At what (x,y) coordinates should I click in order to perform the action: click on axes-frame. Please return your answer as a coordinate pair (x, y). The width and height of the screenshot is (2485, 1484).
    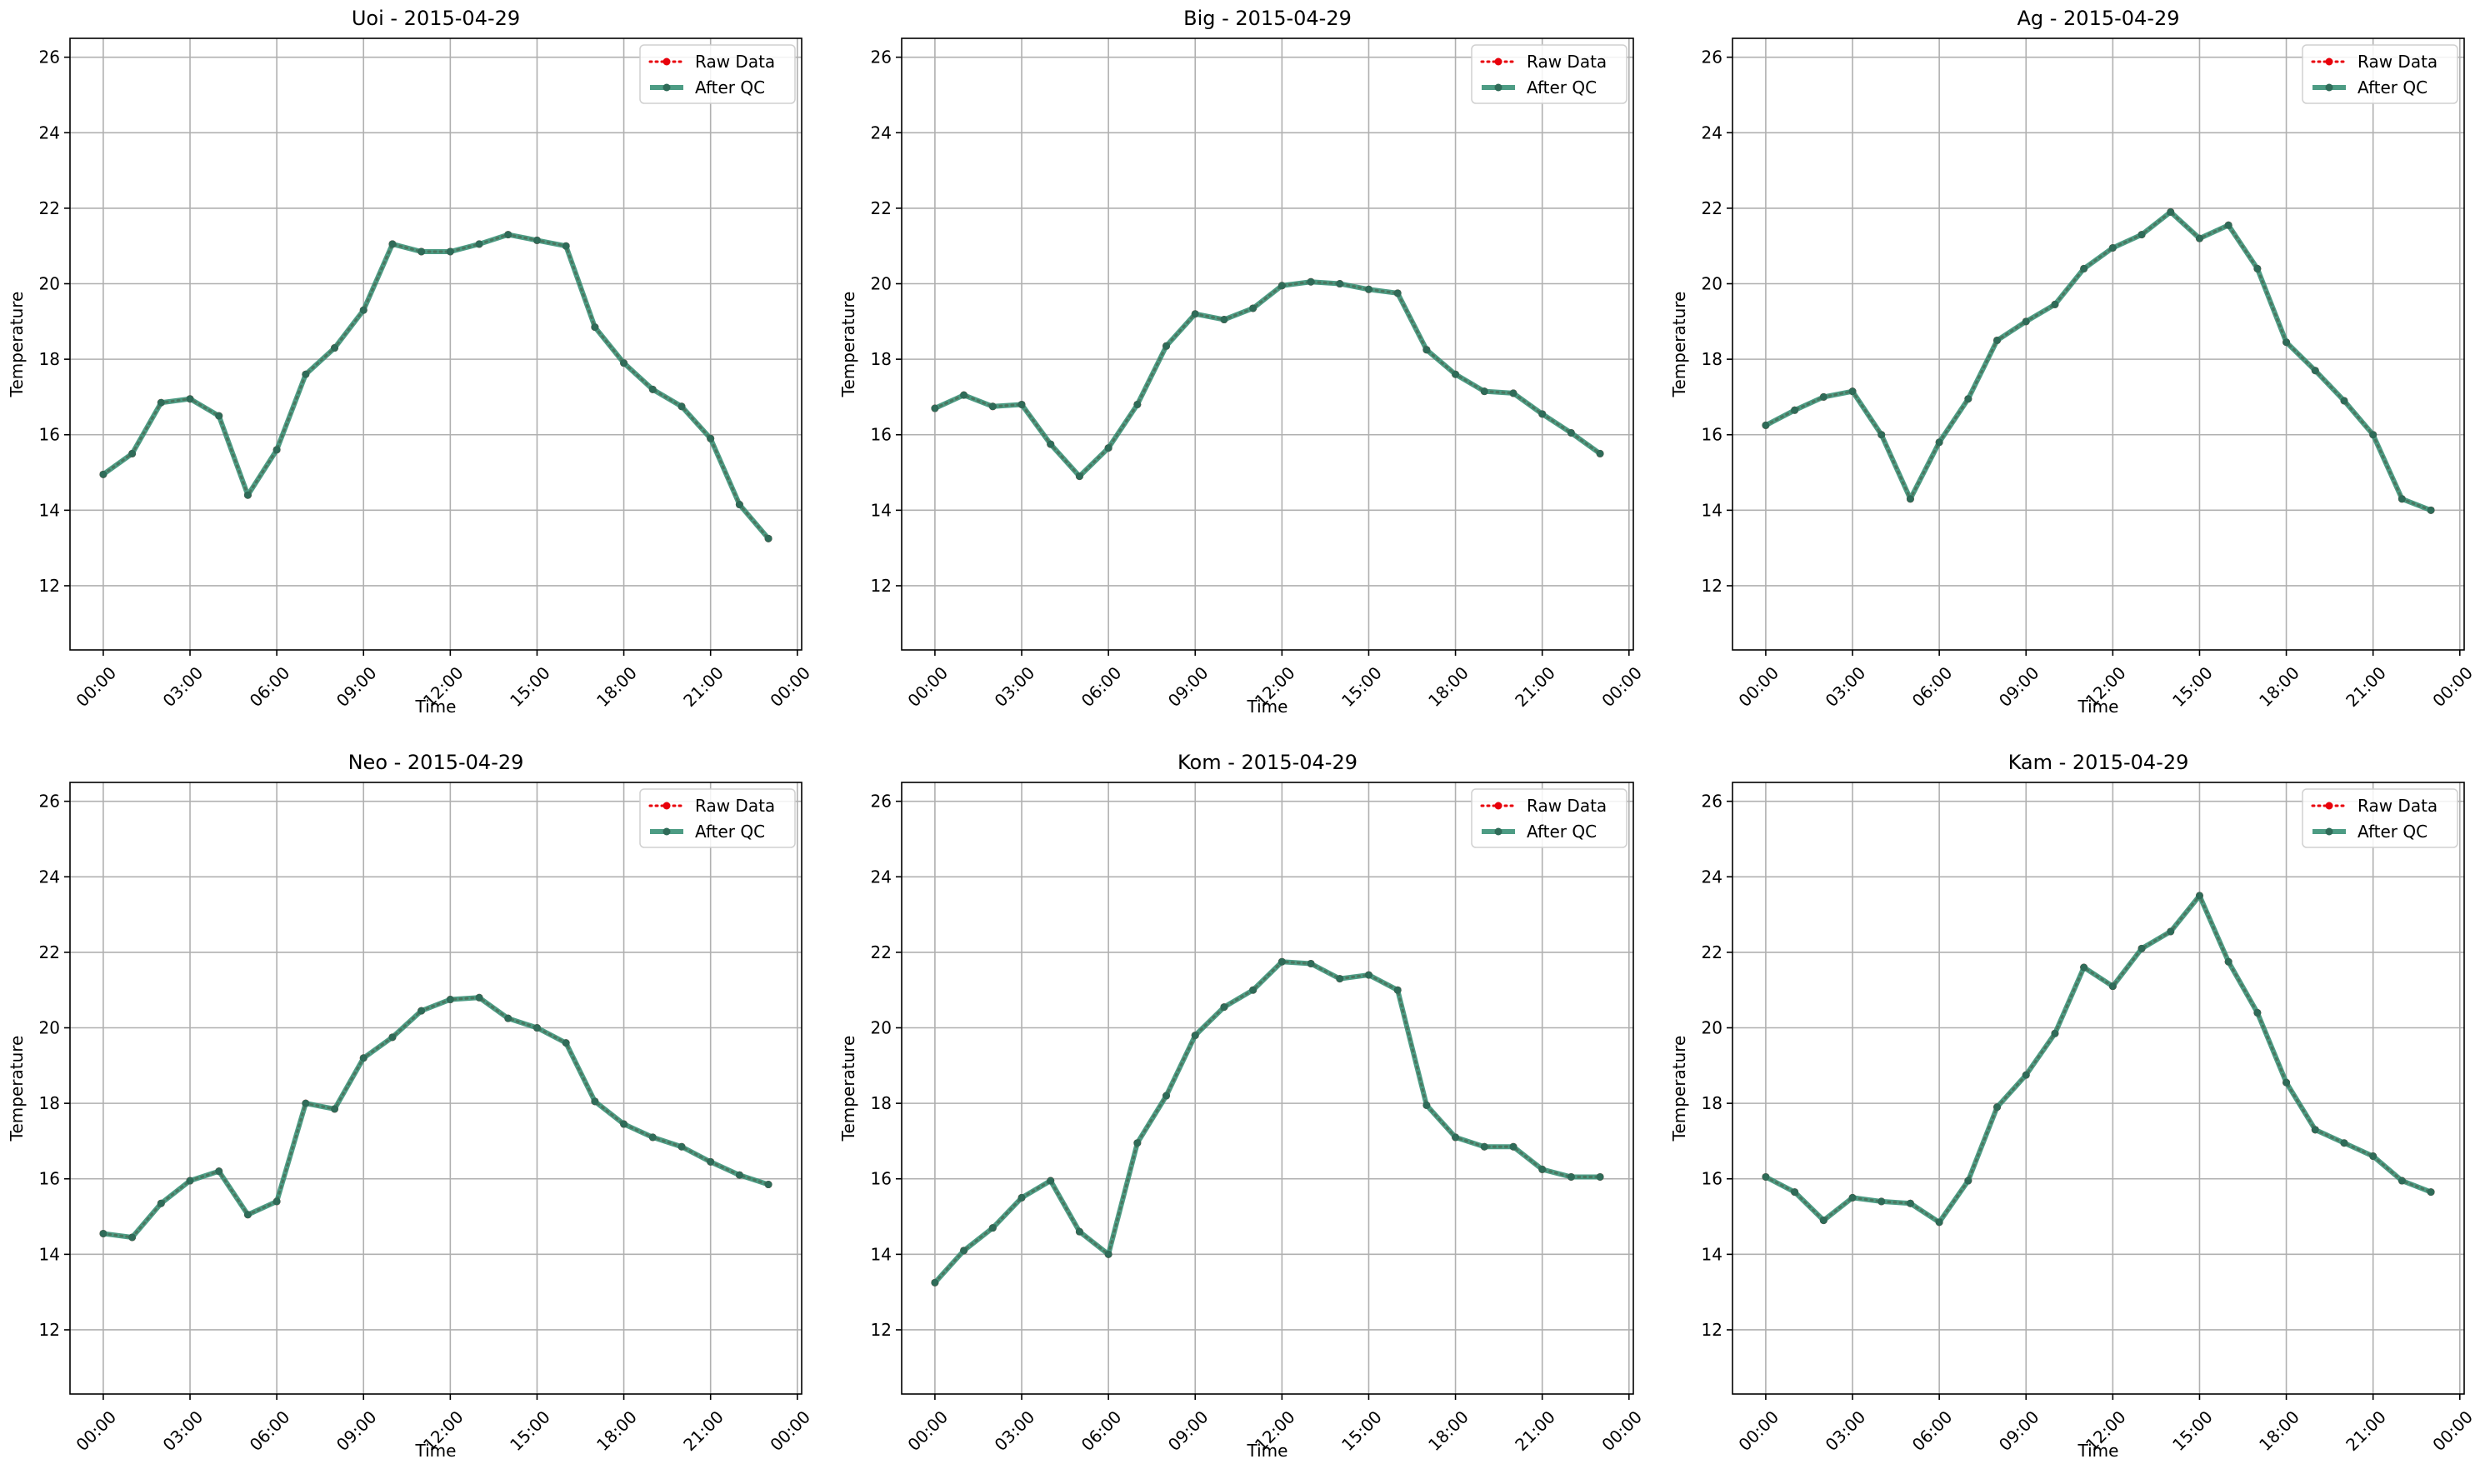
    Looking at the image, I should click on (436, 1088).